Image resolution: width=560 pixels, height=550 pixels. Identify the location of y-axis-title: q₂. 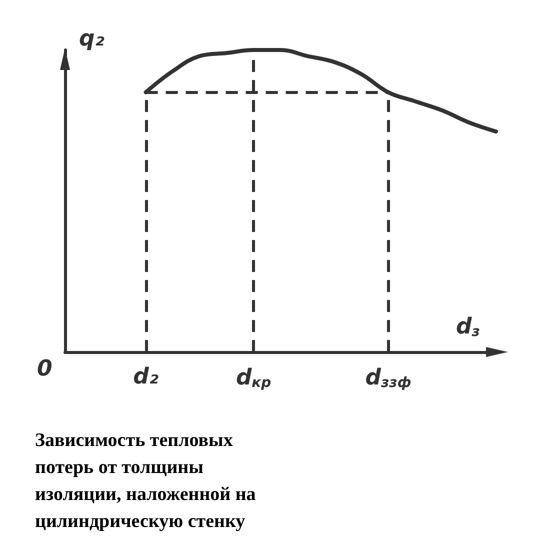
(92, 39).